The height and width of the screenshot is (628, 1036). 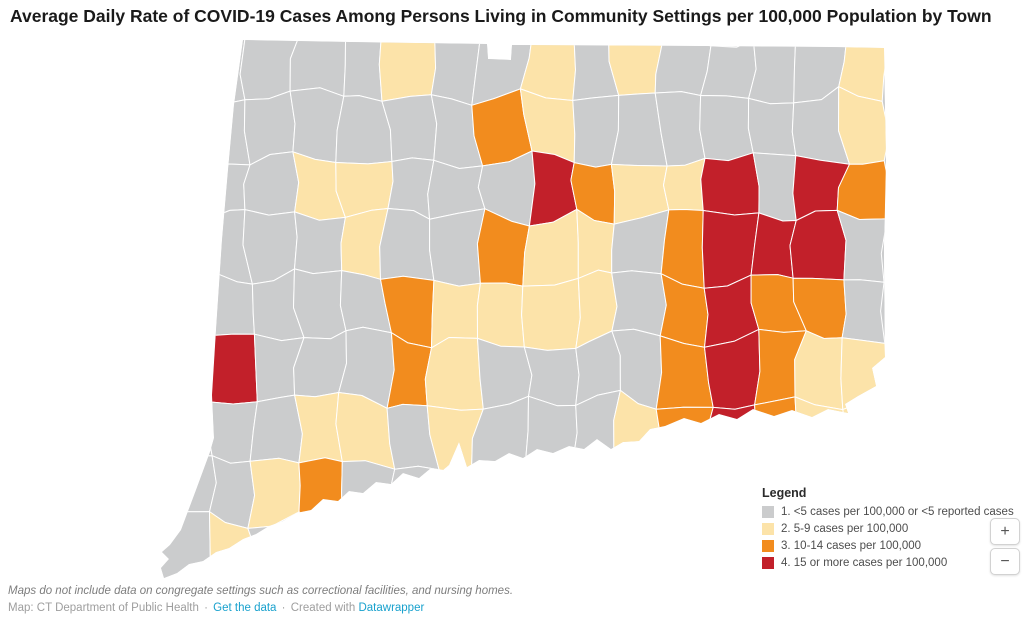 I want to click on legend-swatch-red, so click(x=768, y=563).